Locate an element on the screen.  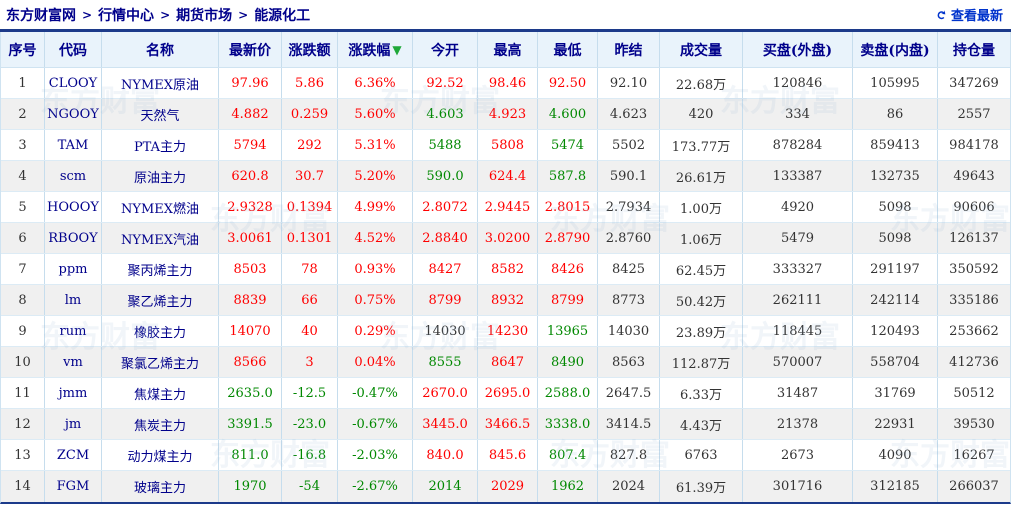
cell-oi: 49643 is located at coordinates (974, 176).